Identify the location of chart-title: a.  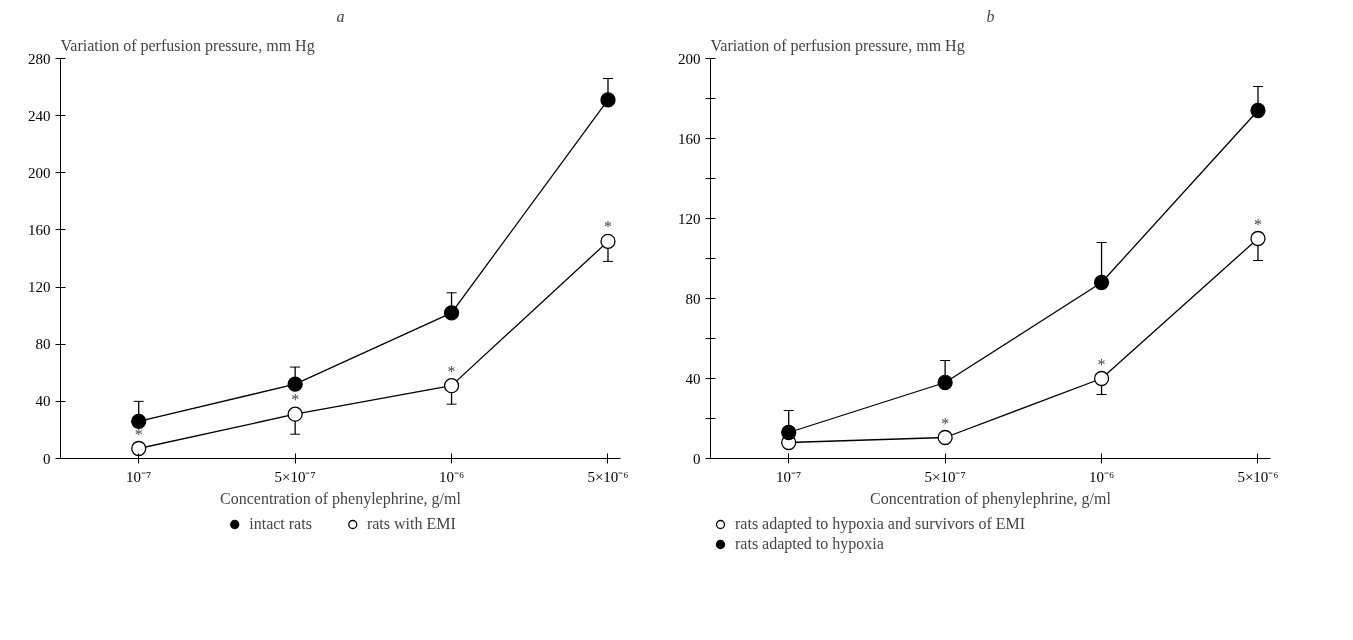
(340, 16).